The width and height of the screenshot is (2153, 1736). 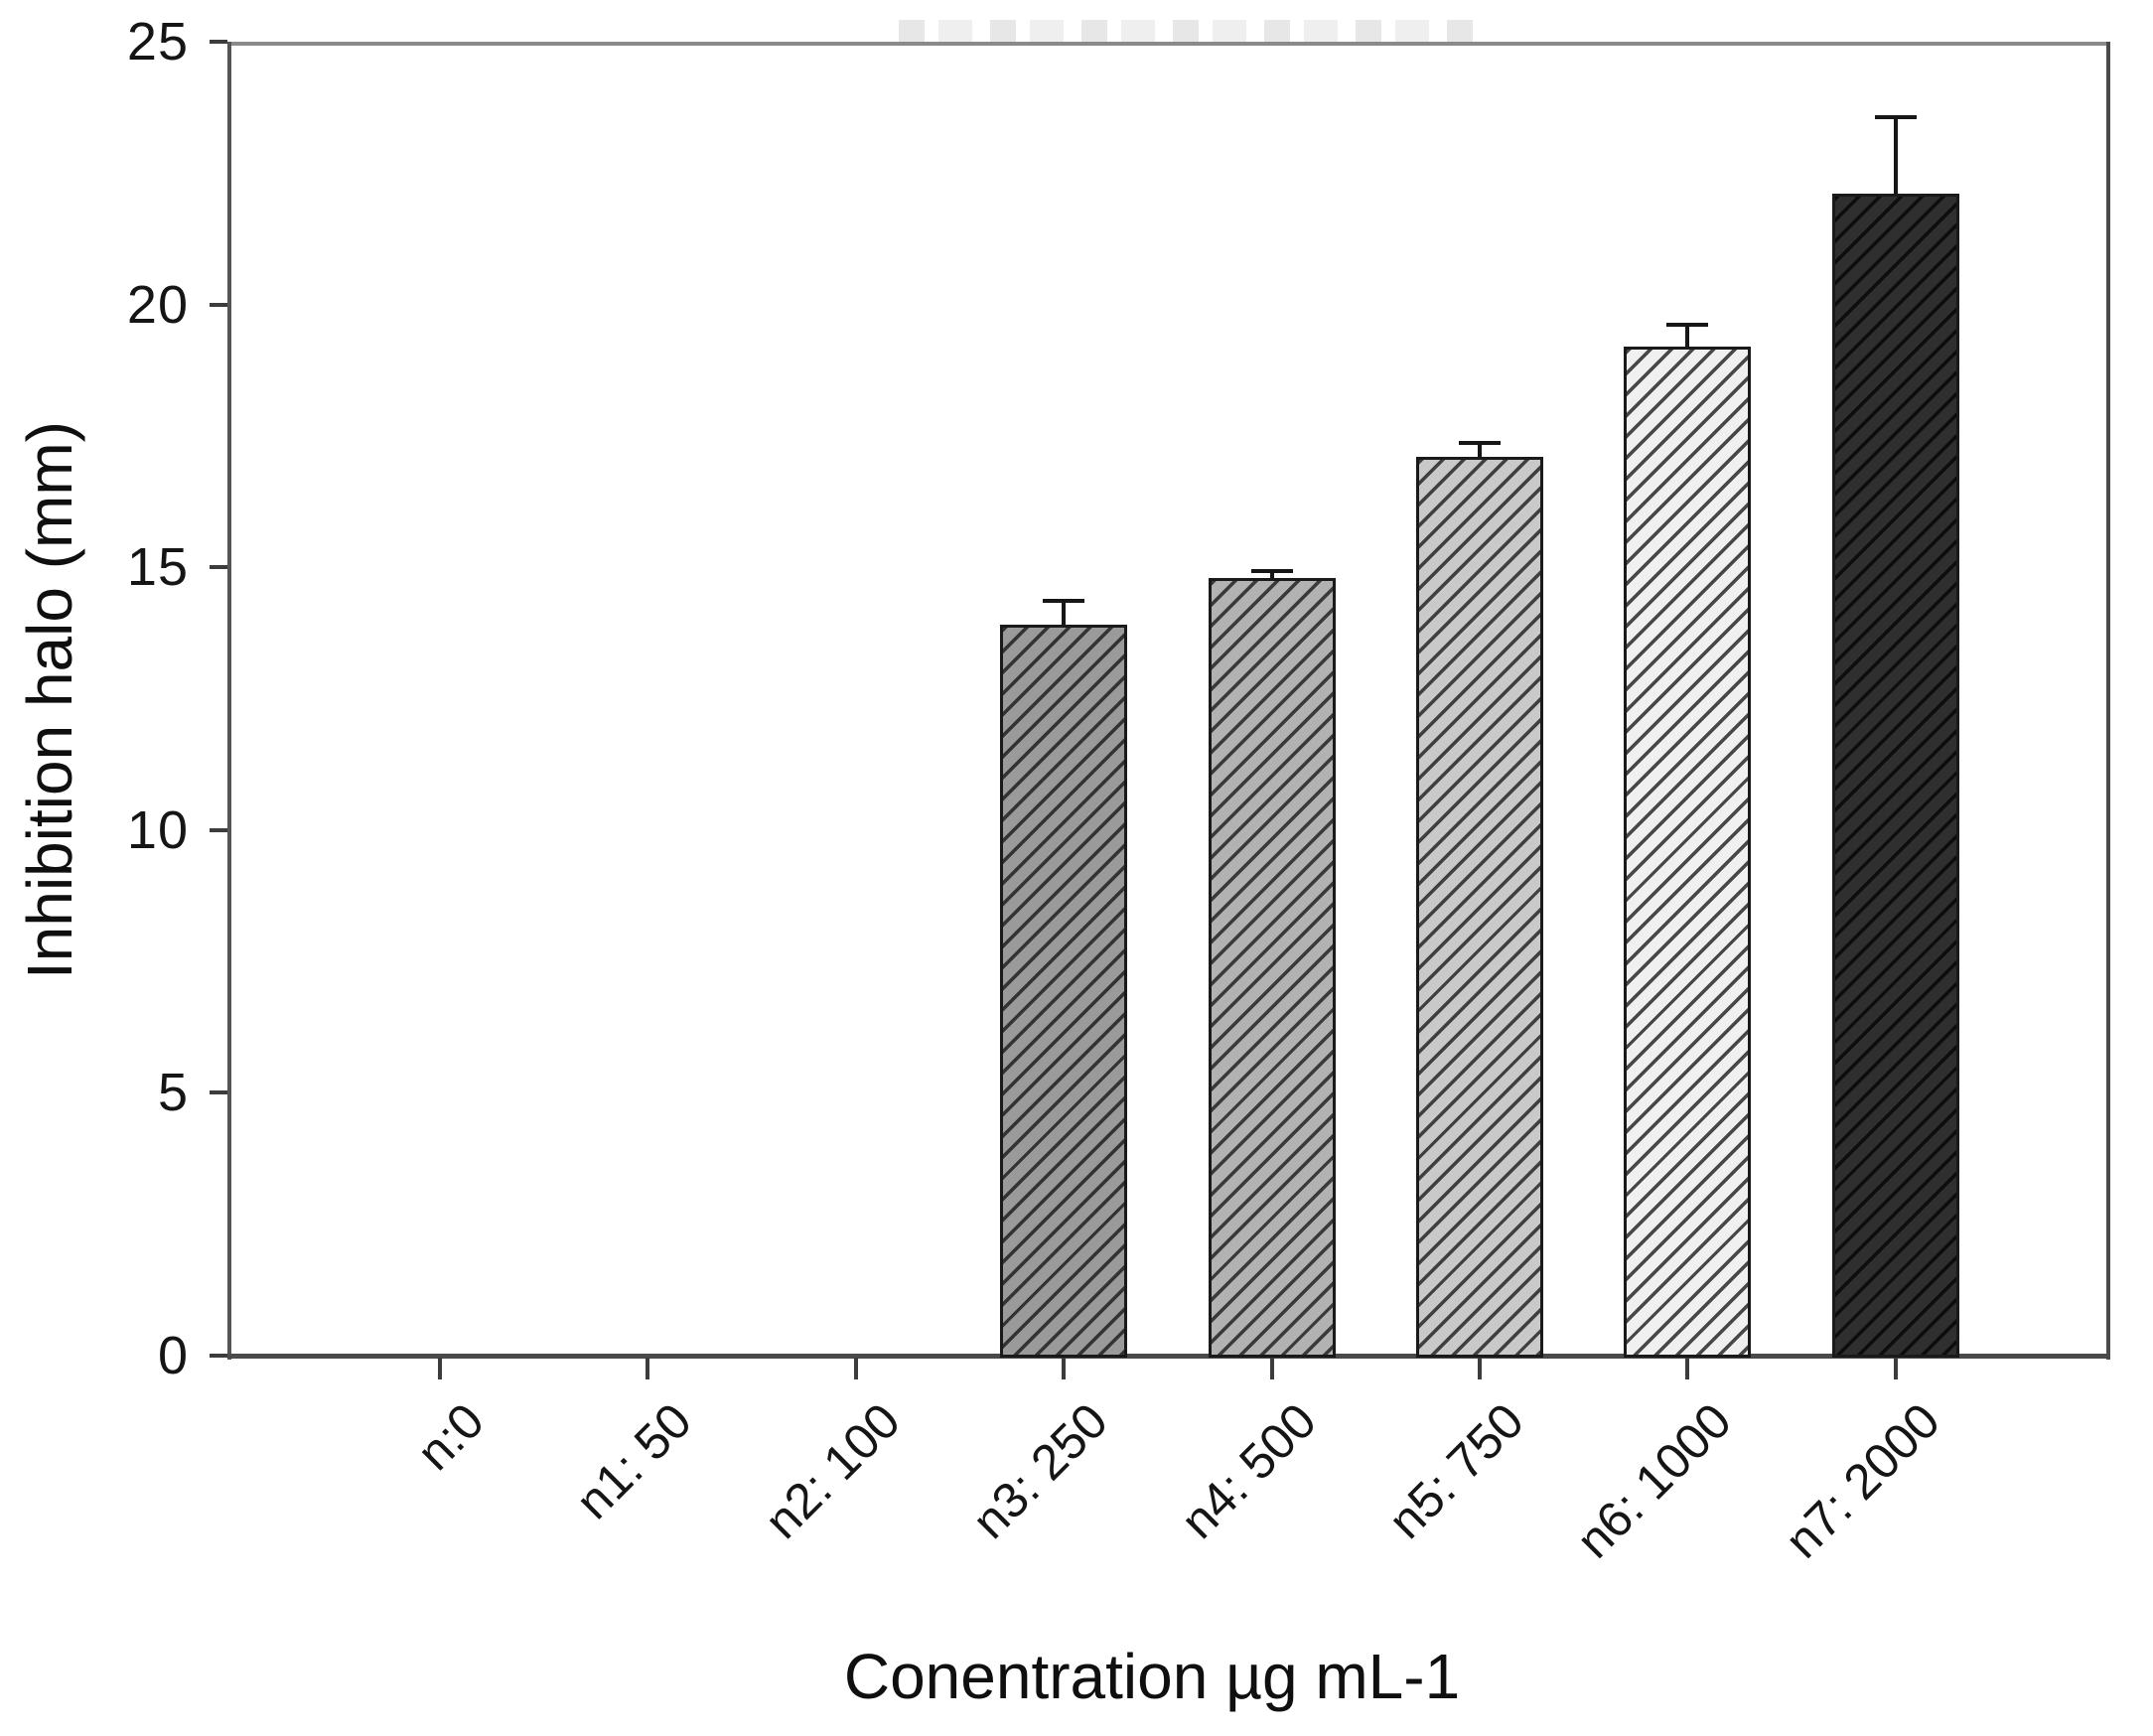 What do you see at coordinates (157, 829) in the screenshot?
I see `y-tick-label: 10` at bounding box center [157, 829].